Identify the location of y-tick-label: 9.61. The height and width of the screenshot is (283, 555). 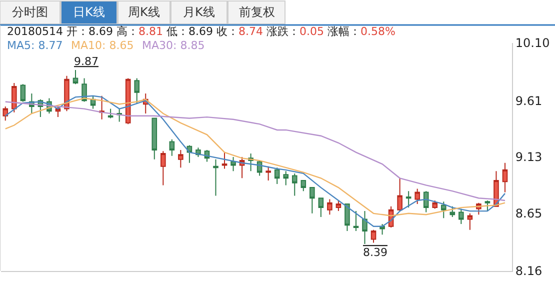
(528, 101).